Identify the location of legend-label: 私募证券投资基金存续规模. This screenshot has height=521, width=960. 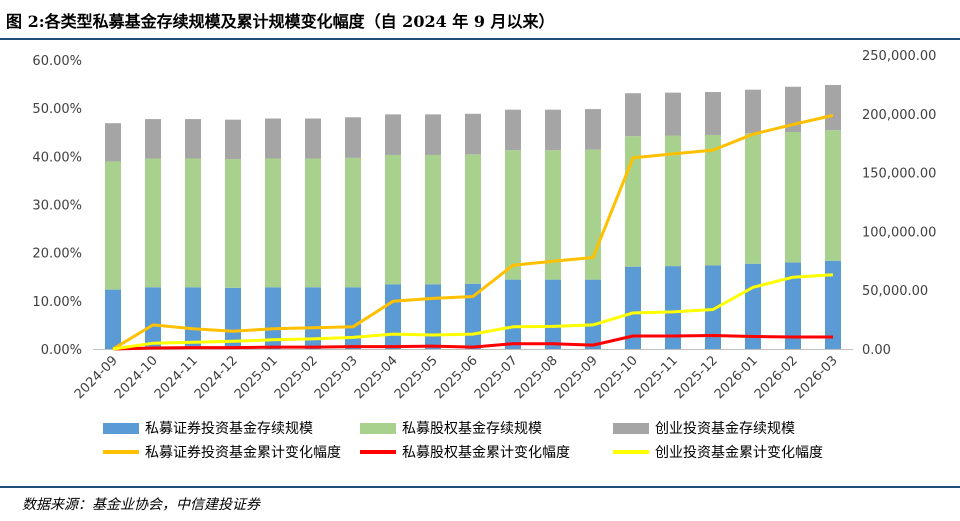
(229, 429).